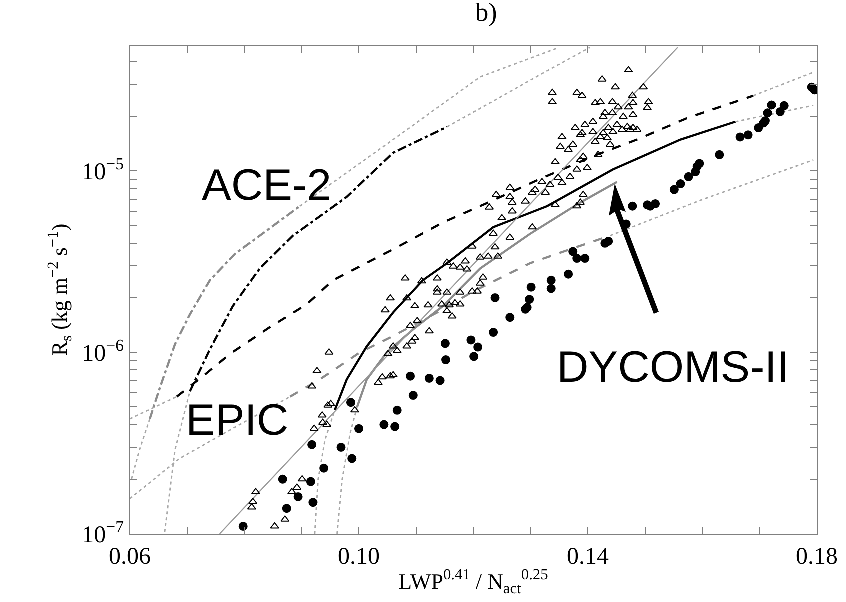 This screenshot has width=846, height=602. I want to click on annotation: EPIC, so click(237, 420).